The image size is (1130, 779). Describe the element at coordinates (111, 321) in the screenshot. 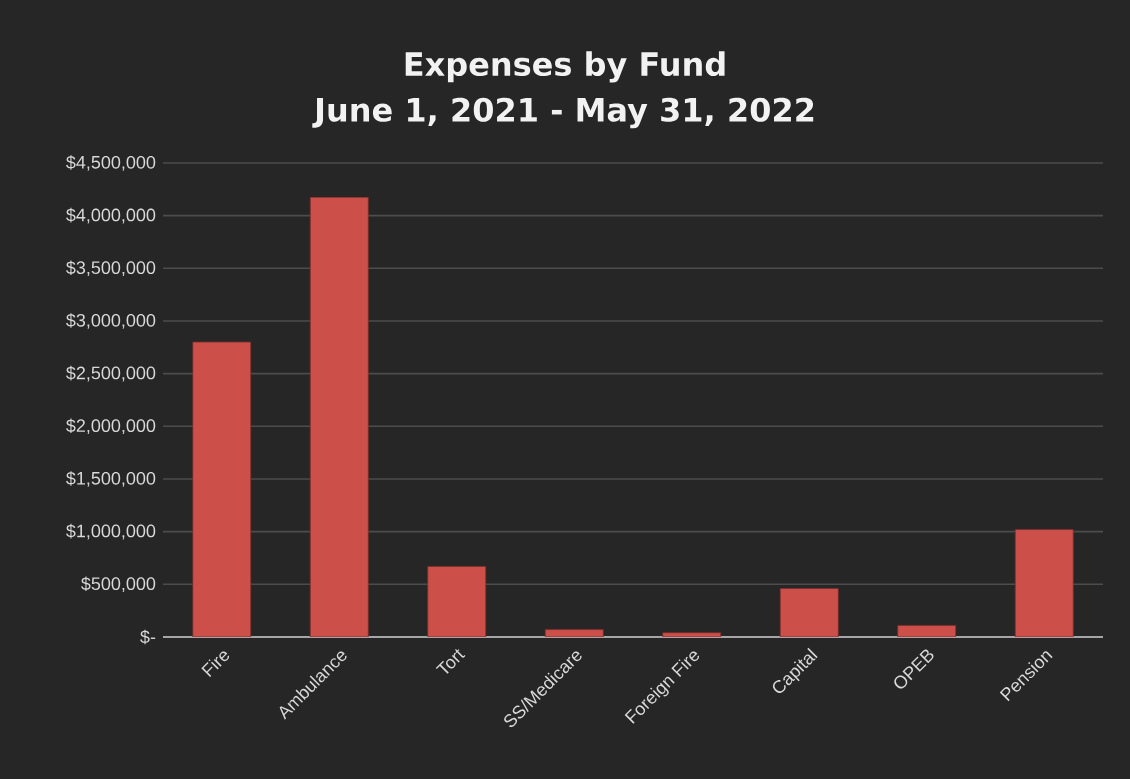

I see `y-tick-label: $3,000,000` at that location.